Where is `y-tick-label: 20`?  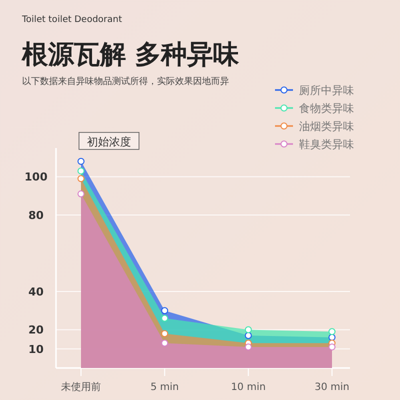 y-tick-label: 20 is located at coordinates (36, 330).